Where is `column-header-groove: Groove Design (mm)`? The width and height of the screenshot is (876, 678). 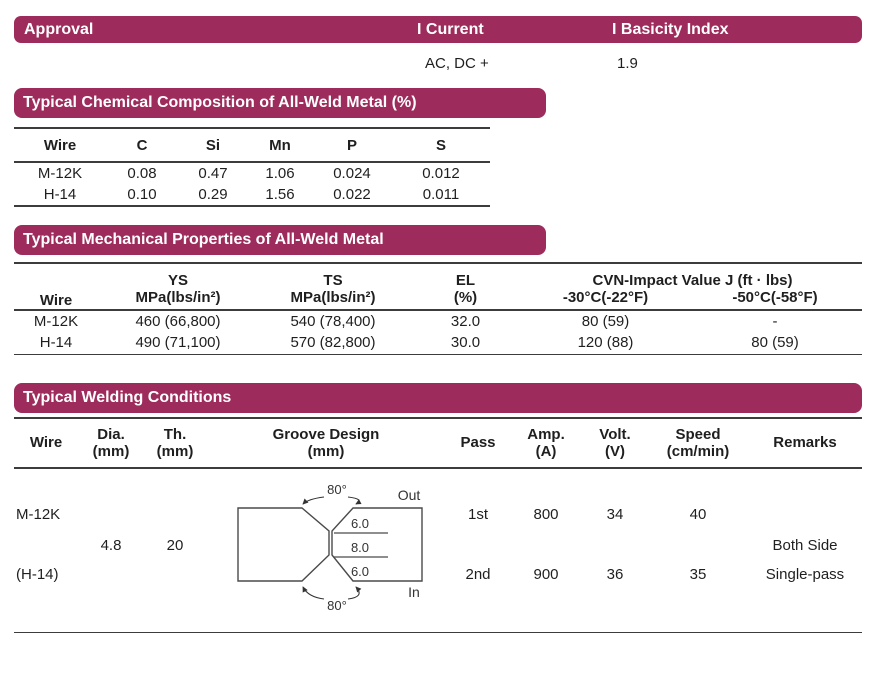 column-header-groove: Groove Design (mm) is located at coordinates (326, 443).